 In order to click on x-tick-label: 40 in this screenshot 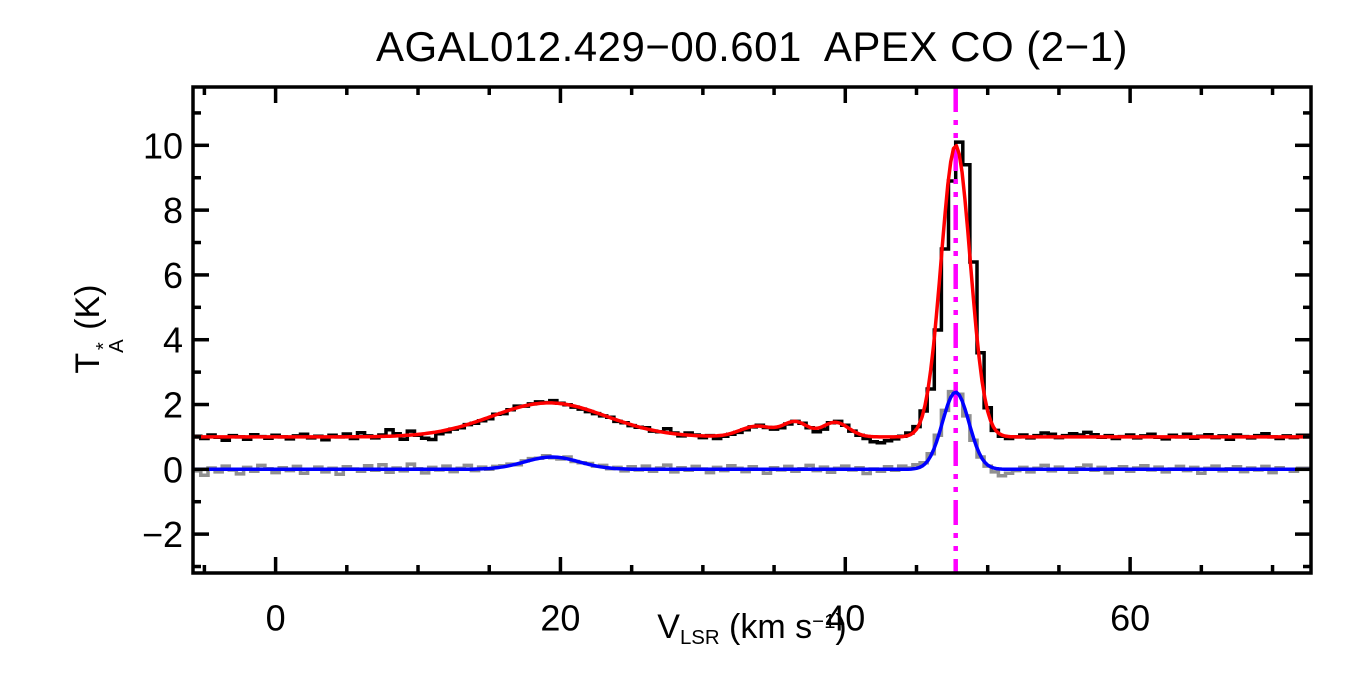, I will do `click(845, 617)`.